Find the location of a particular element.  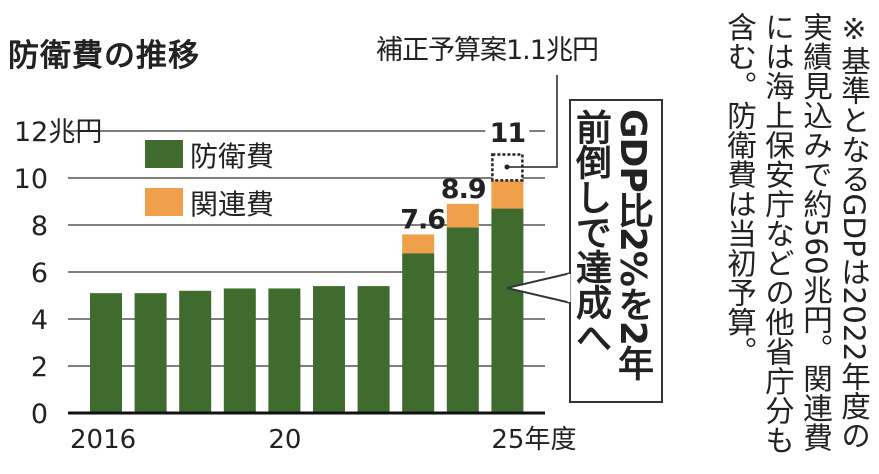

bar-defense-2023 is located at coordinates (418, 333).